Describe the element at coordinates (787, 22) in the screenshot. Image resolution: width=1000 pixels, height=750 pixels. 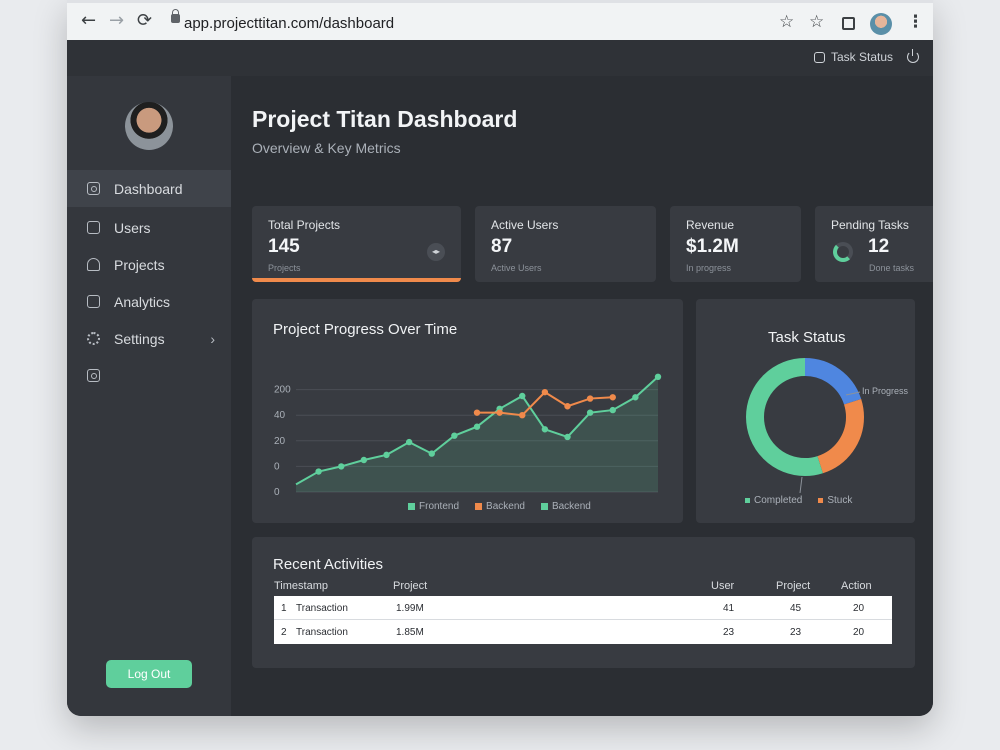
I see `star-icon: ☆` at that location.